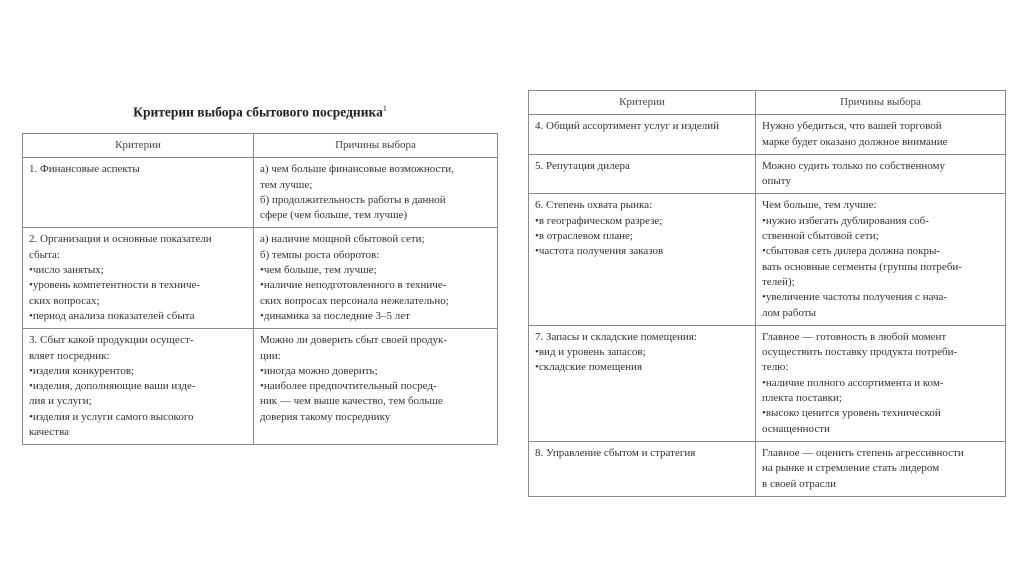  What do you see at coordinates (325, 416) in the screenshot?
I see `cell-line: доверия такому посреднику` at bounding box center [325, 416].